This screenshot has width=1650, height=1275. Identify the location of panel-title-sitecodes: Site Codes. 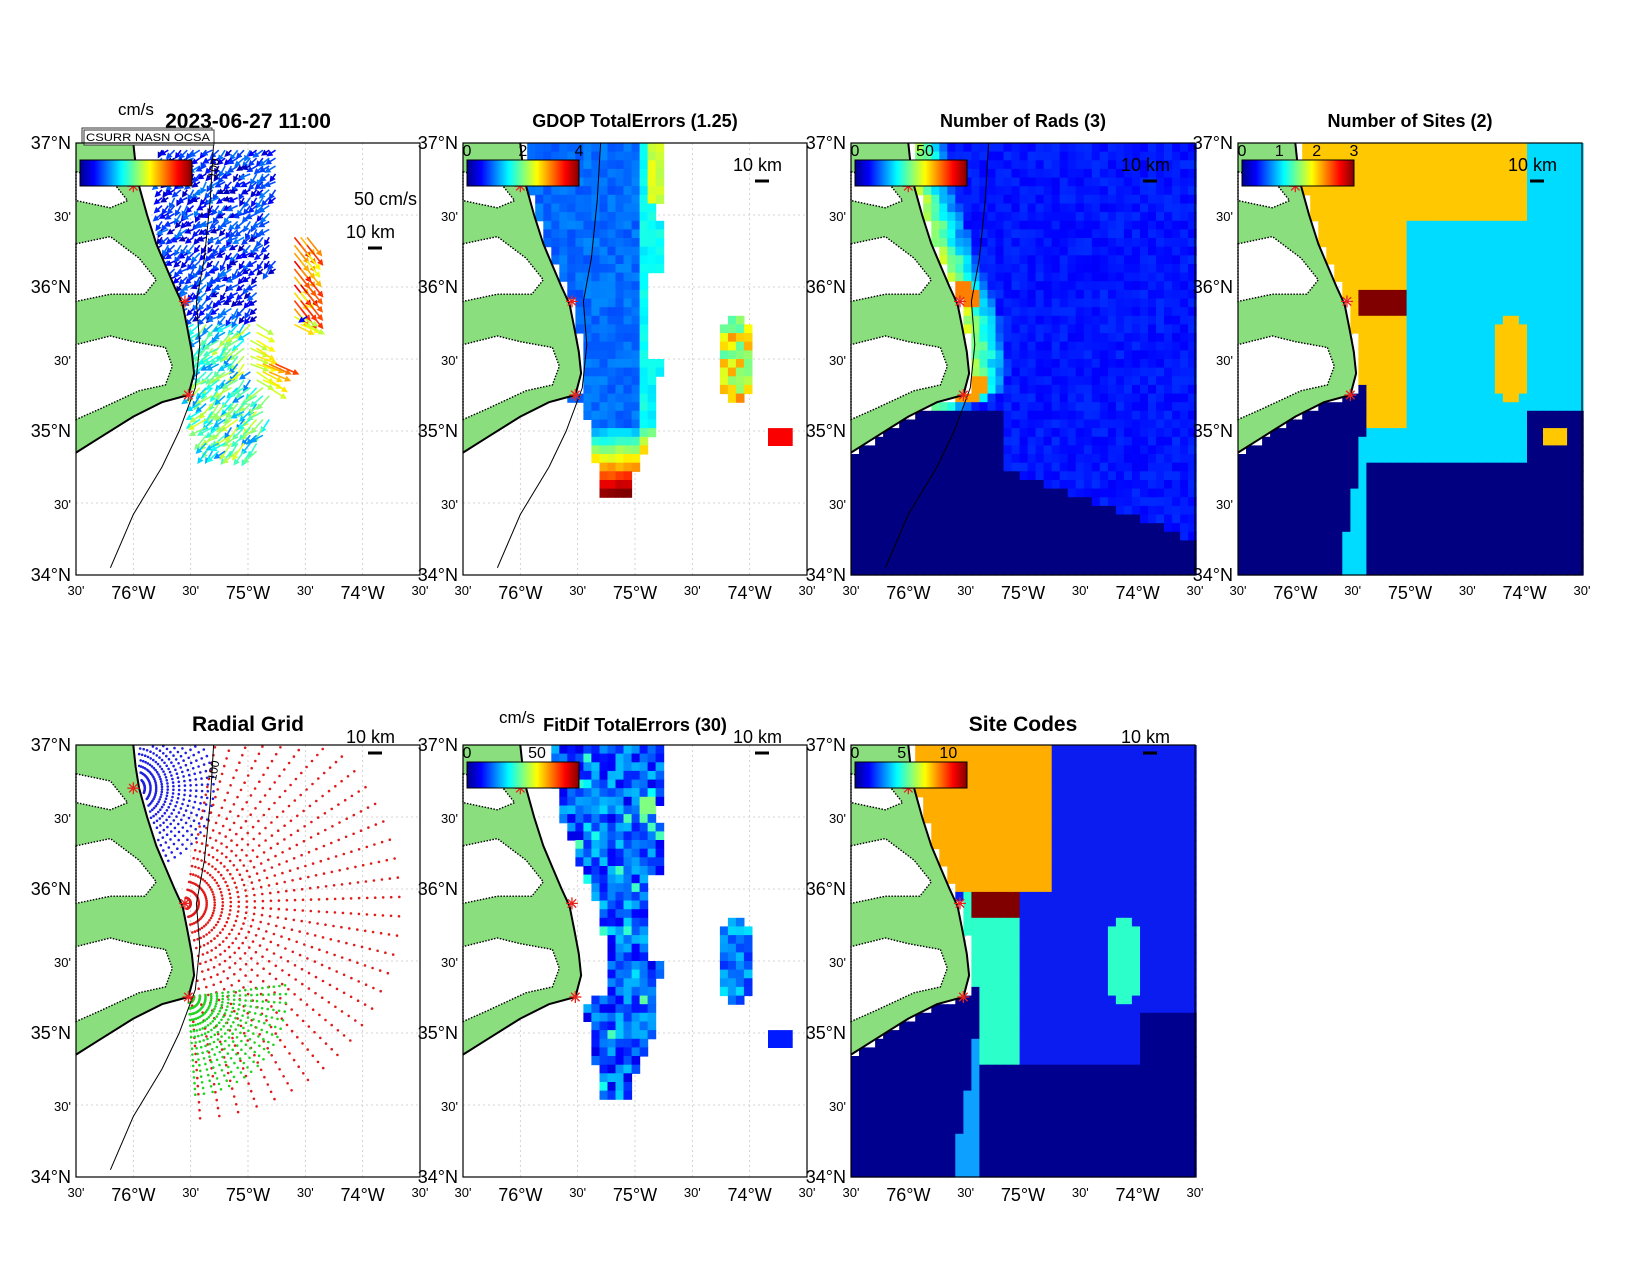
(1023, 724).